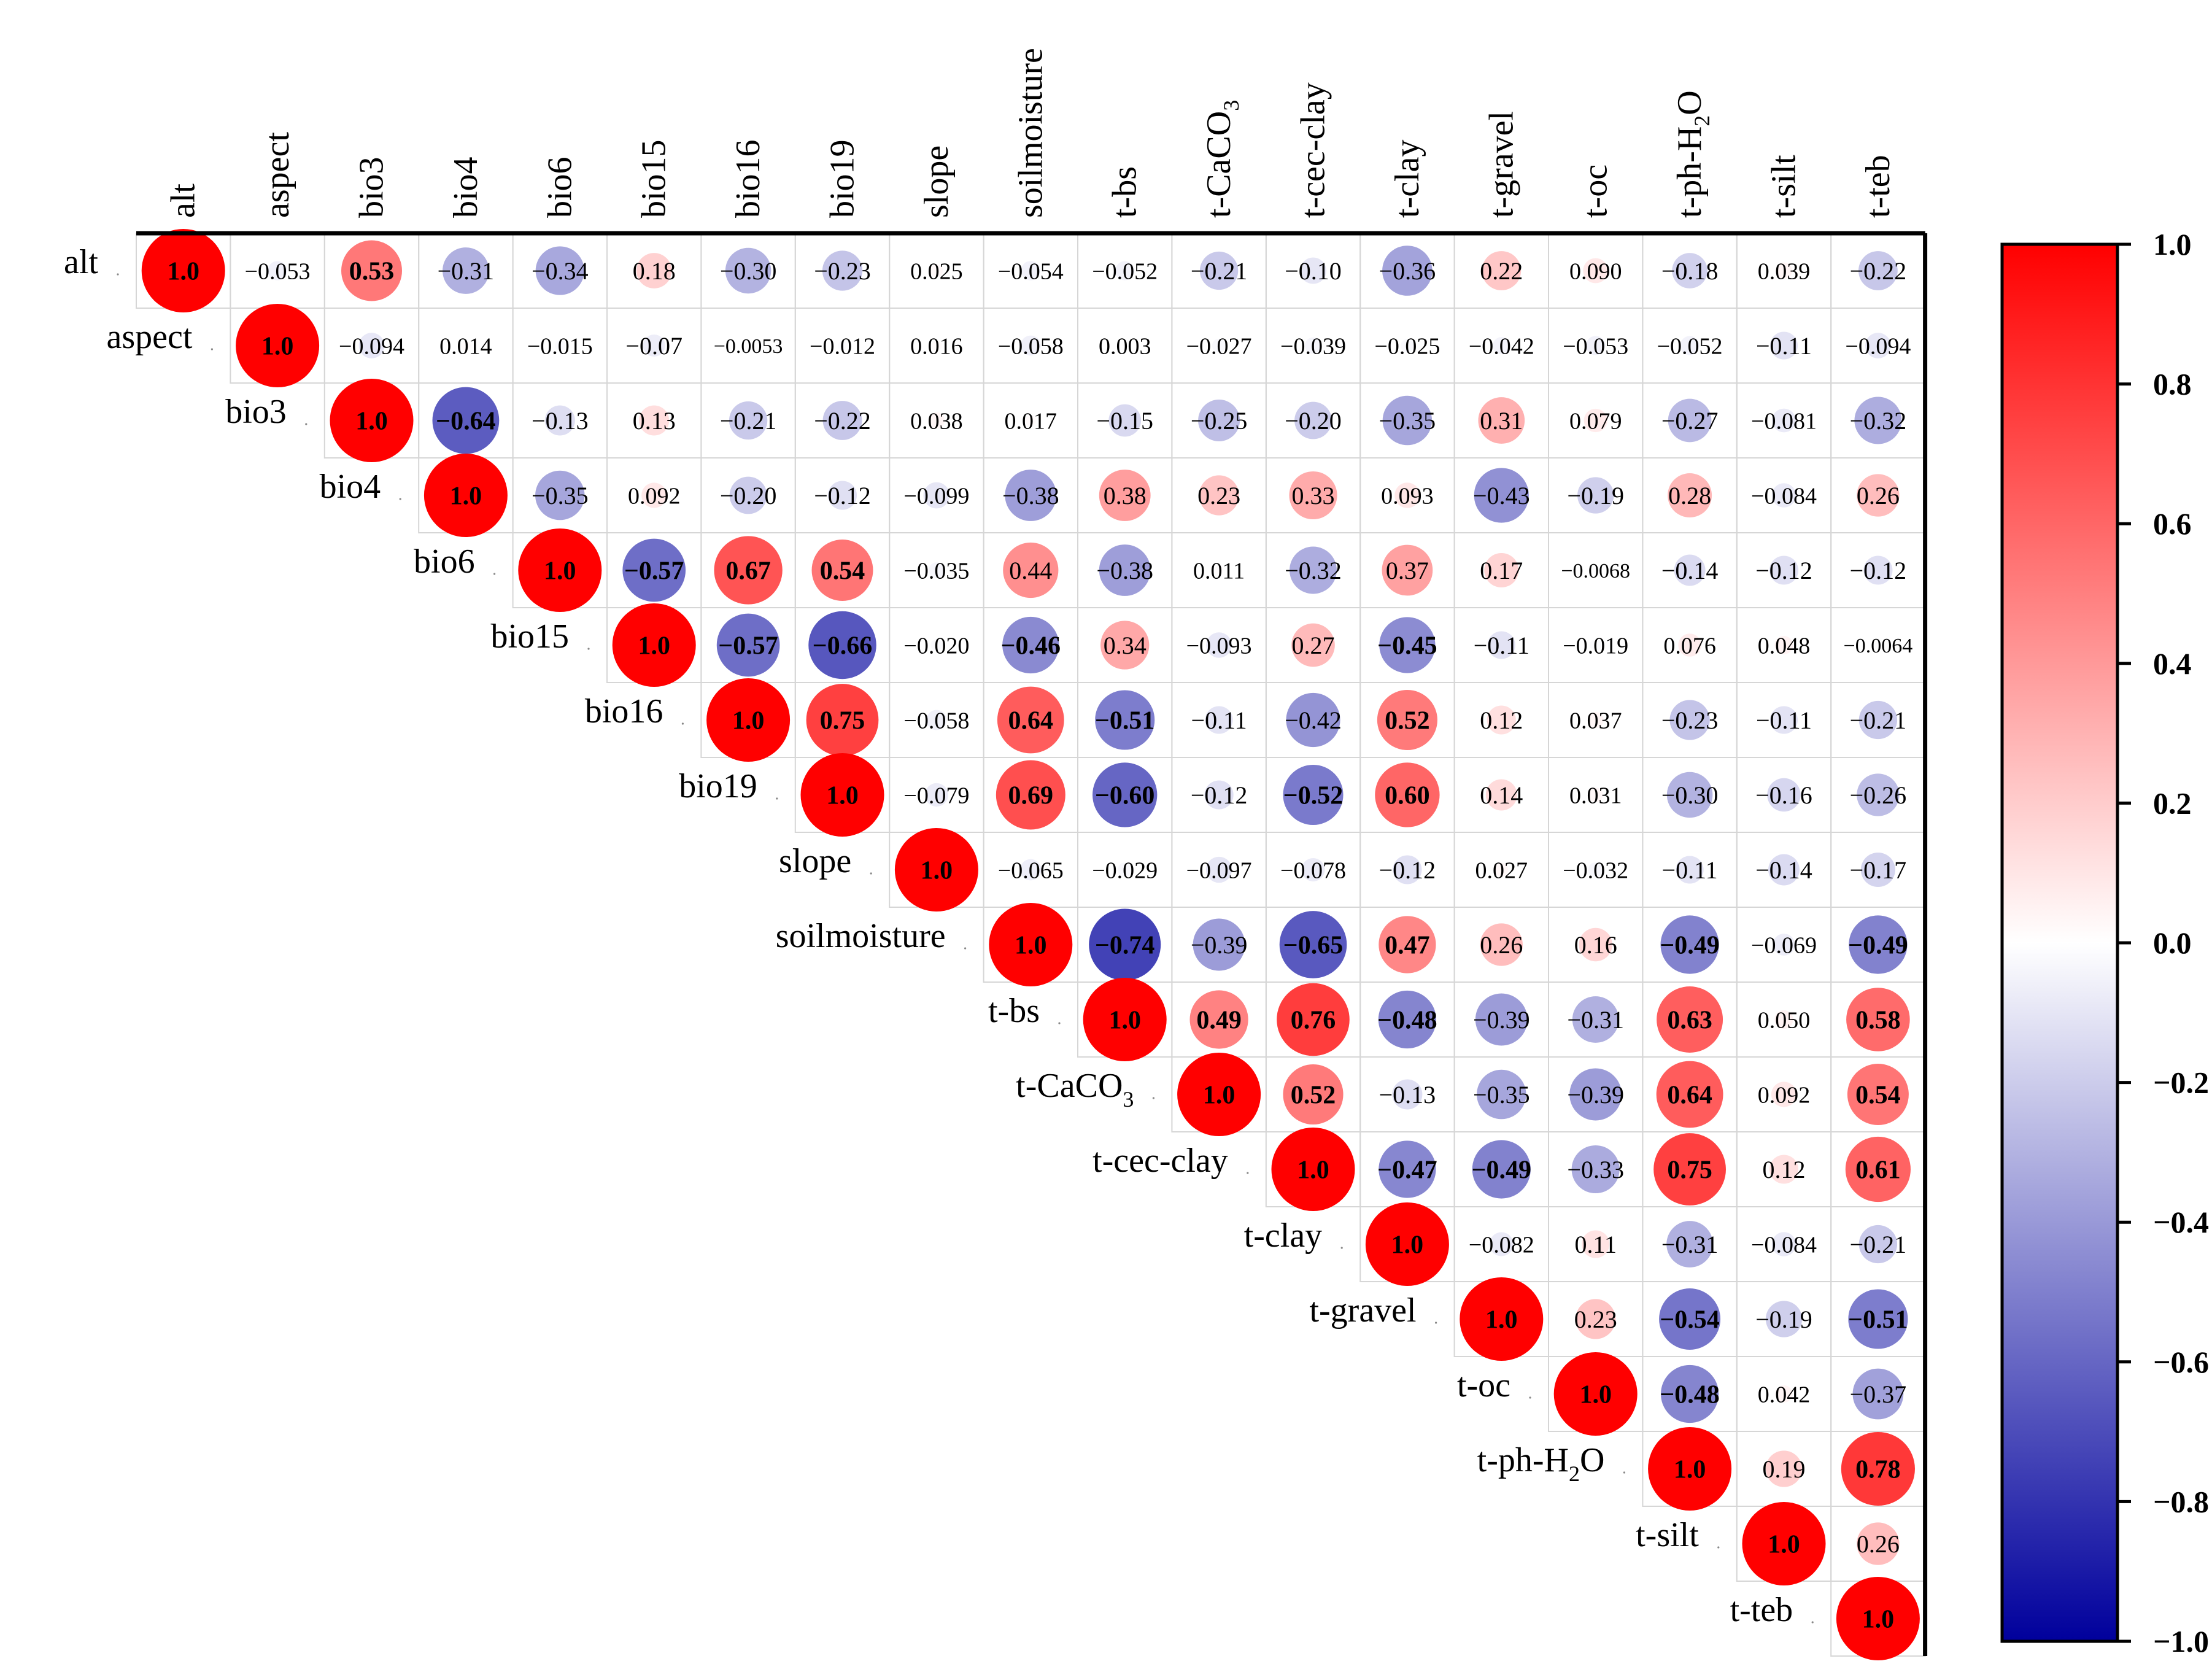 The image size is (2212, 1672). What do you see at coordinates (2172, 803) in the screenshot?
I see `colorbar-tick-label: 0.2` at bounding box center [2172, 803].